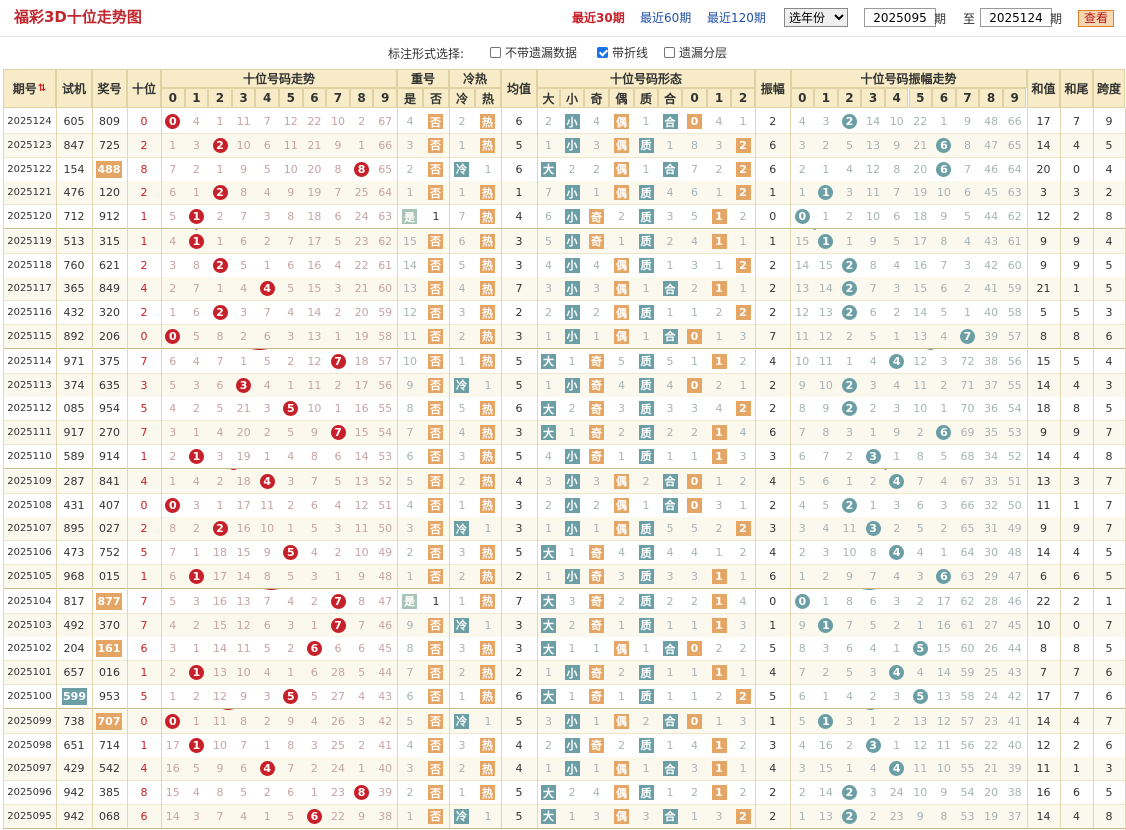  What do you see at coordinates (109, 121) in the screenshot?
I see `prize-cell: 809` at bounding box center [109, 121].